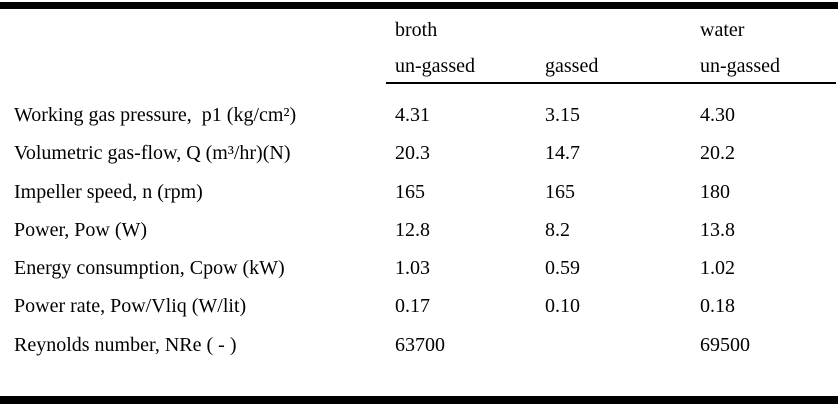 This screenshot has height=407, width=838. I want to click on row-label: Power, Pow (W), so click(81, 229).